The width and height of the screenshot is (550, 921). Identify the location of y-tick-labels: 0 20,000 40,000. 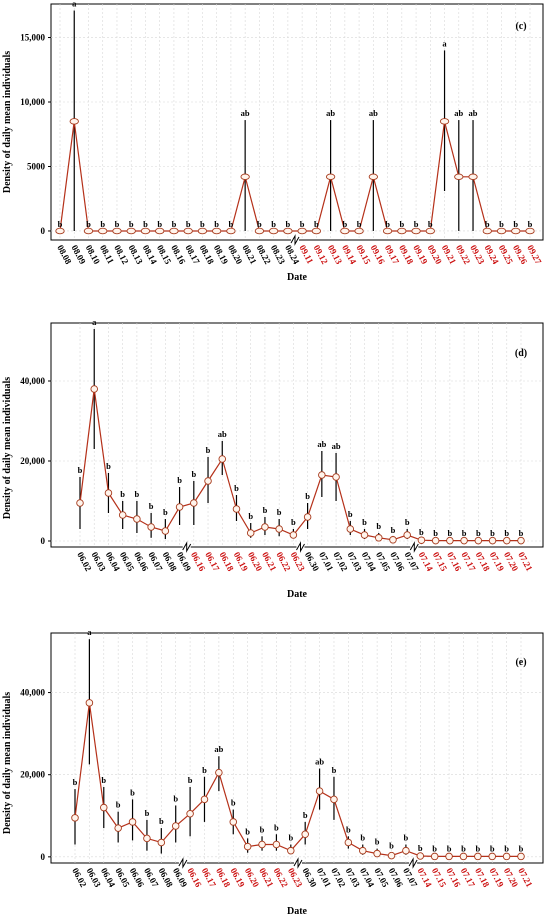
(35, 461).